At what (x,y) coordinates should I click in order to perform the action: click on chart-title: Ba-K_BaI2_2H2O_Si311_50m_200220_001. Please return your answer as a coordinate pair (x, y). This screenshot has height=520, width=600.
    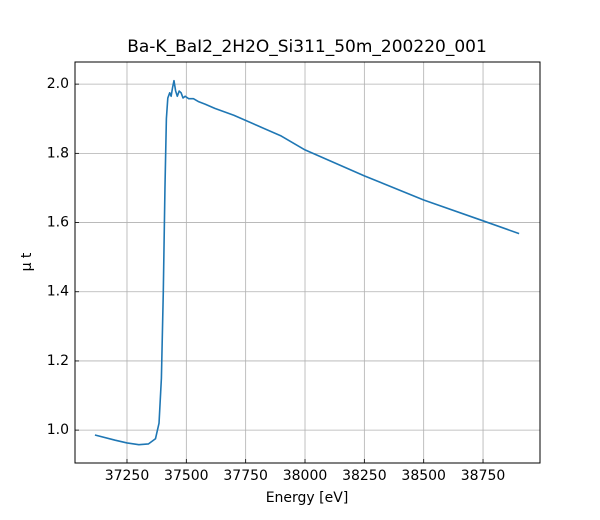
    Looking at the image, I should click on (307, 47).